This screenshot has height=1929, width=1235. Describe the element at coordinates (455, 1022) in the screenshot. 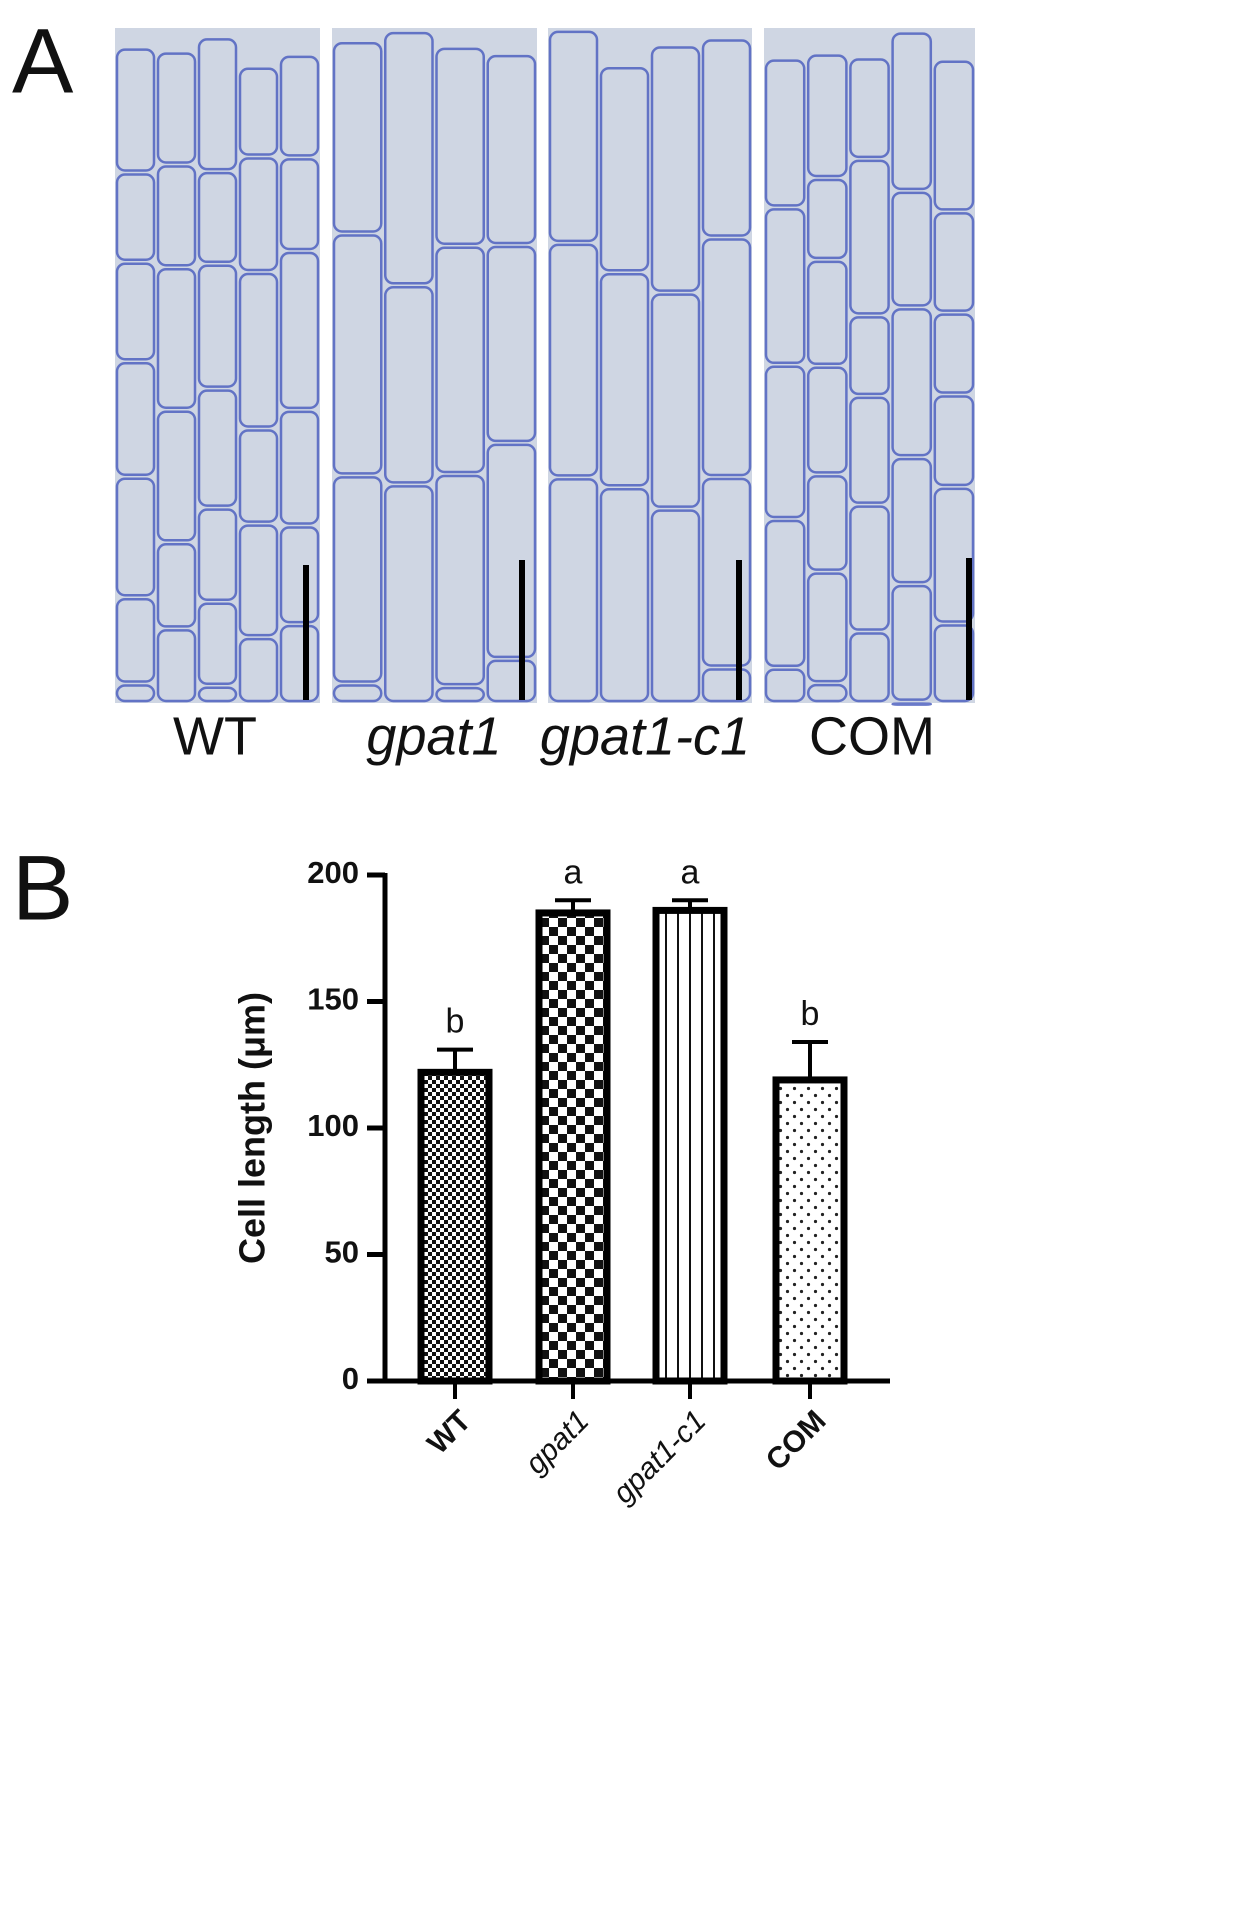

I see `significance-letter: b` at that location.